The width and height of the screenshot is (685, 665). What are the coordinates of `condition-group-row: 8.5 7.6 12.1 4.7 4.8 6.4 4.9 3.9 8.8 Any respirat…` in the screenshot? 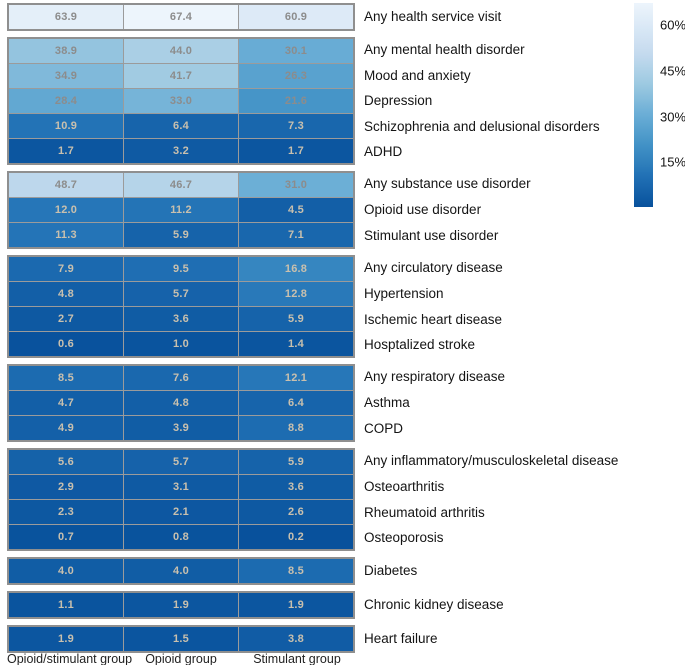 It's located at (312, 403).